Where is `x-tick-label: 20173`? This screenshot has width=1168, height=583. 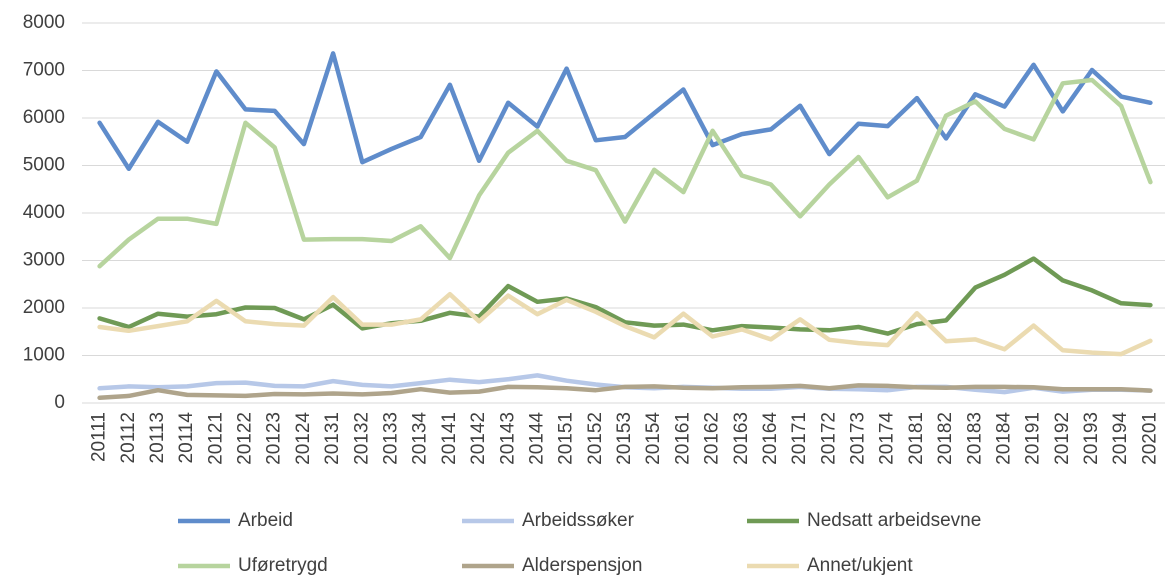 x-tick-label: 20173 is located at coordinates (858, 438).